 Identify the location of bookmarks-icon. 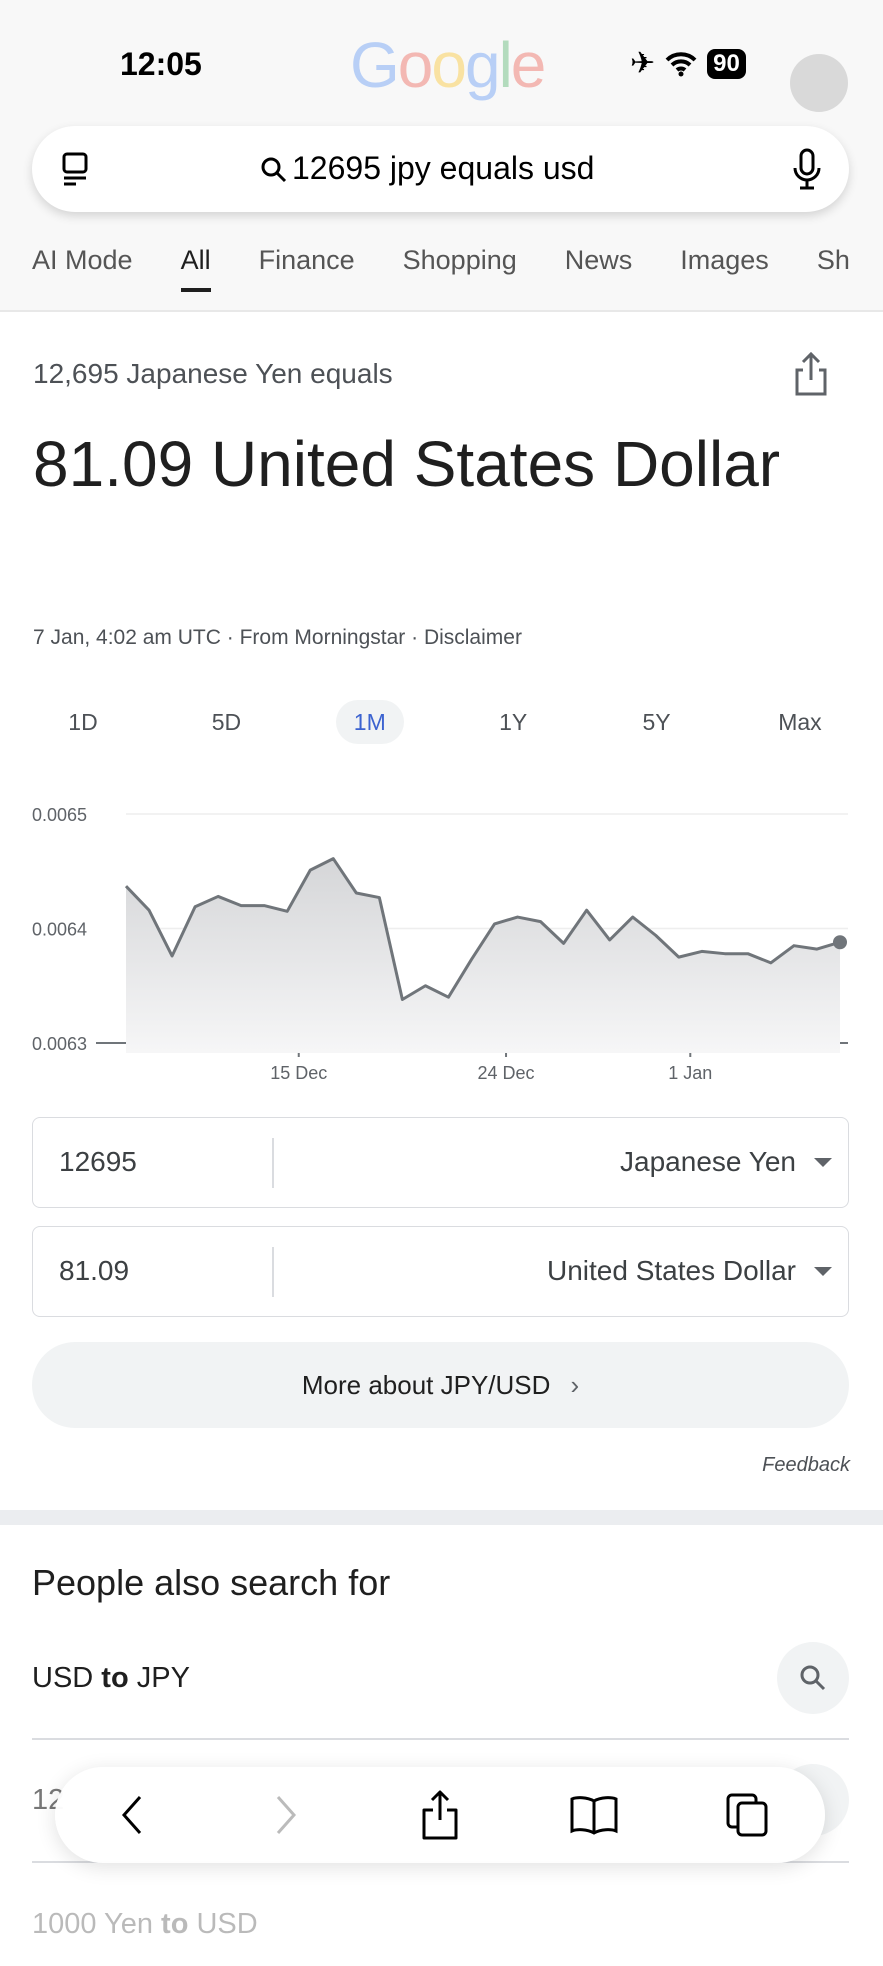
(594, 1815).